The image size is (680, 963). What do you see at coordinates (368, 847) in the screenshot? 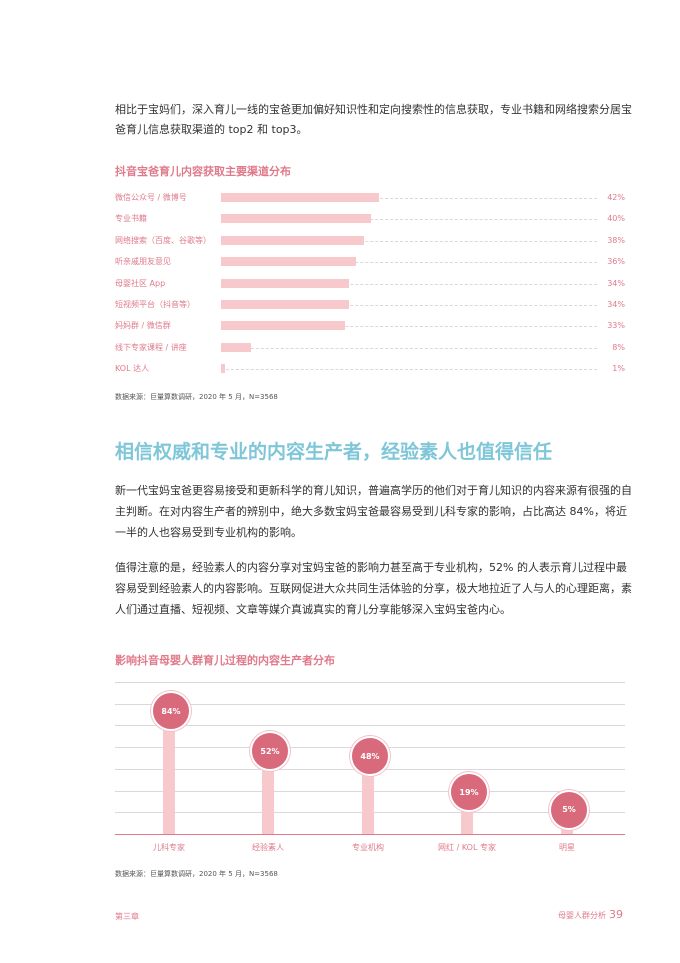
I see `category-label: 专业机构` at bounding box center [368, 847].